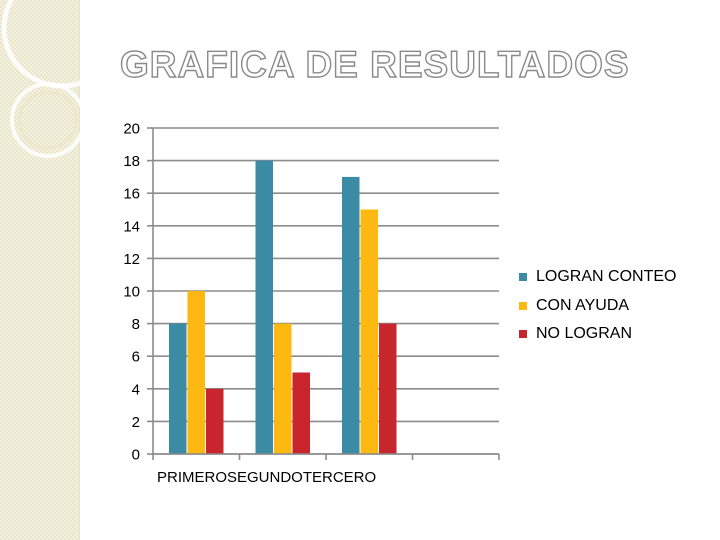 This screenshot has height=540, width=720. Describe the element at coordinates (264, 307) in the screenshot. I see `bar-logran-conteo-segundo` at that location.